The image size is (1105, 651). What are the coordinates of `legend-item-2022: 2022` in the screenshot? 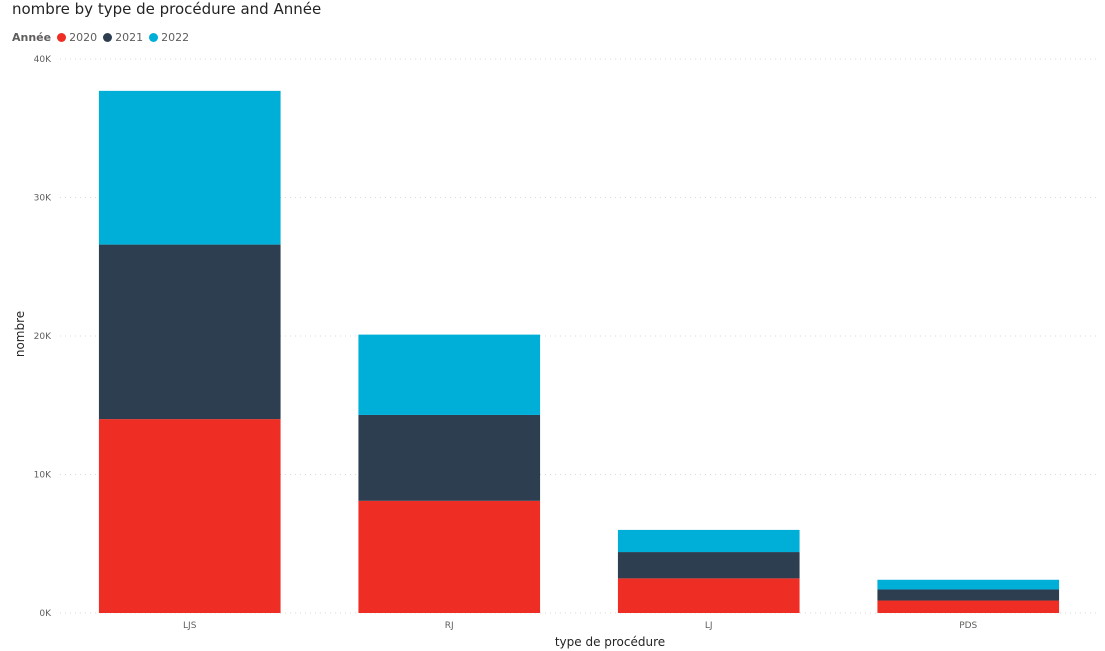 It's located at (169, 37).